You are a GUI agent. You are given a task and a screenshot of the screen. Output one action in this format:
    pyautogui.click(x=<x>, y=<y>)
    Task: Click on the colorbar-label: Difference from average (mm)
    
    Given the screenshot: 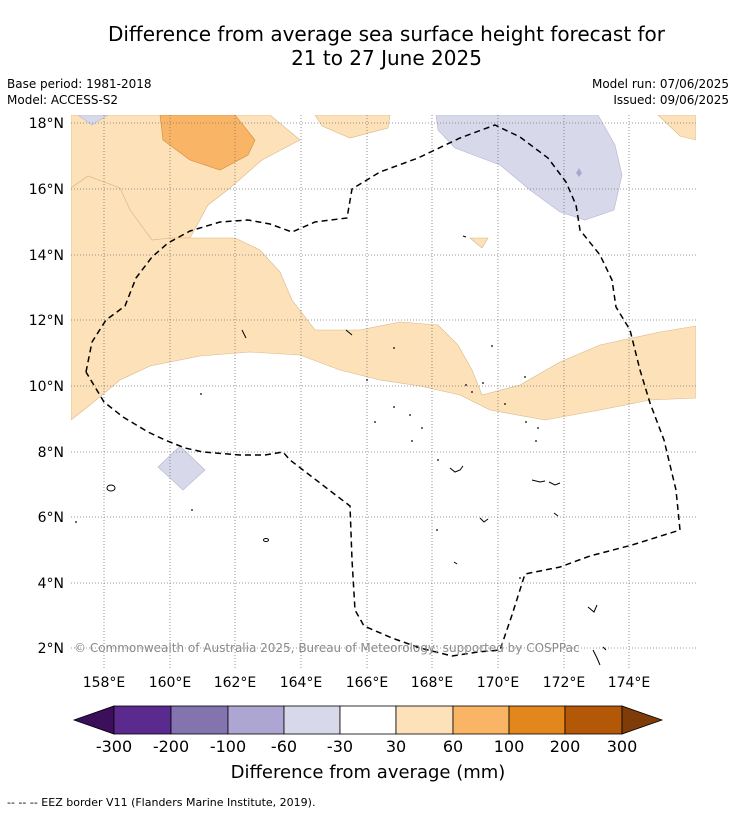 What is the action you would take?
    pyautogui.click(x=368, y=772)
    